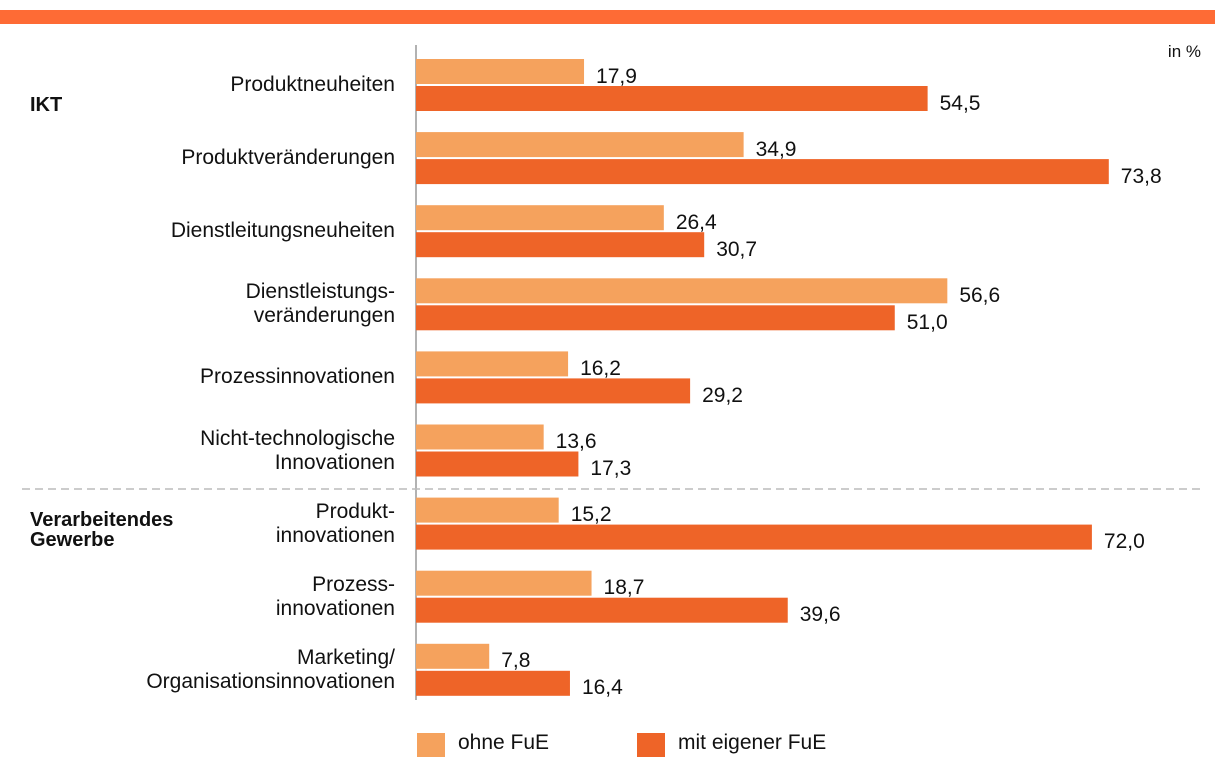 This screenshot has width=1215, height=757. I want to click on value-label: 54,5, so click(960, 103).